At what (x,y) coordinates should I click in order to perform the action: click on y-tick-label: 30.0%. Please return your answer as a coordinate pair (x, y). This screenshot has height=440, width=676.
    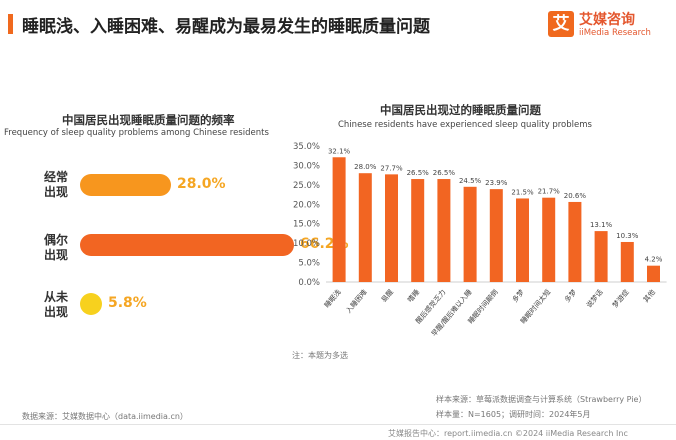
    Looking at the image, I should click on (306, 166).